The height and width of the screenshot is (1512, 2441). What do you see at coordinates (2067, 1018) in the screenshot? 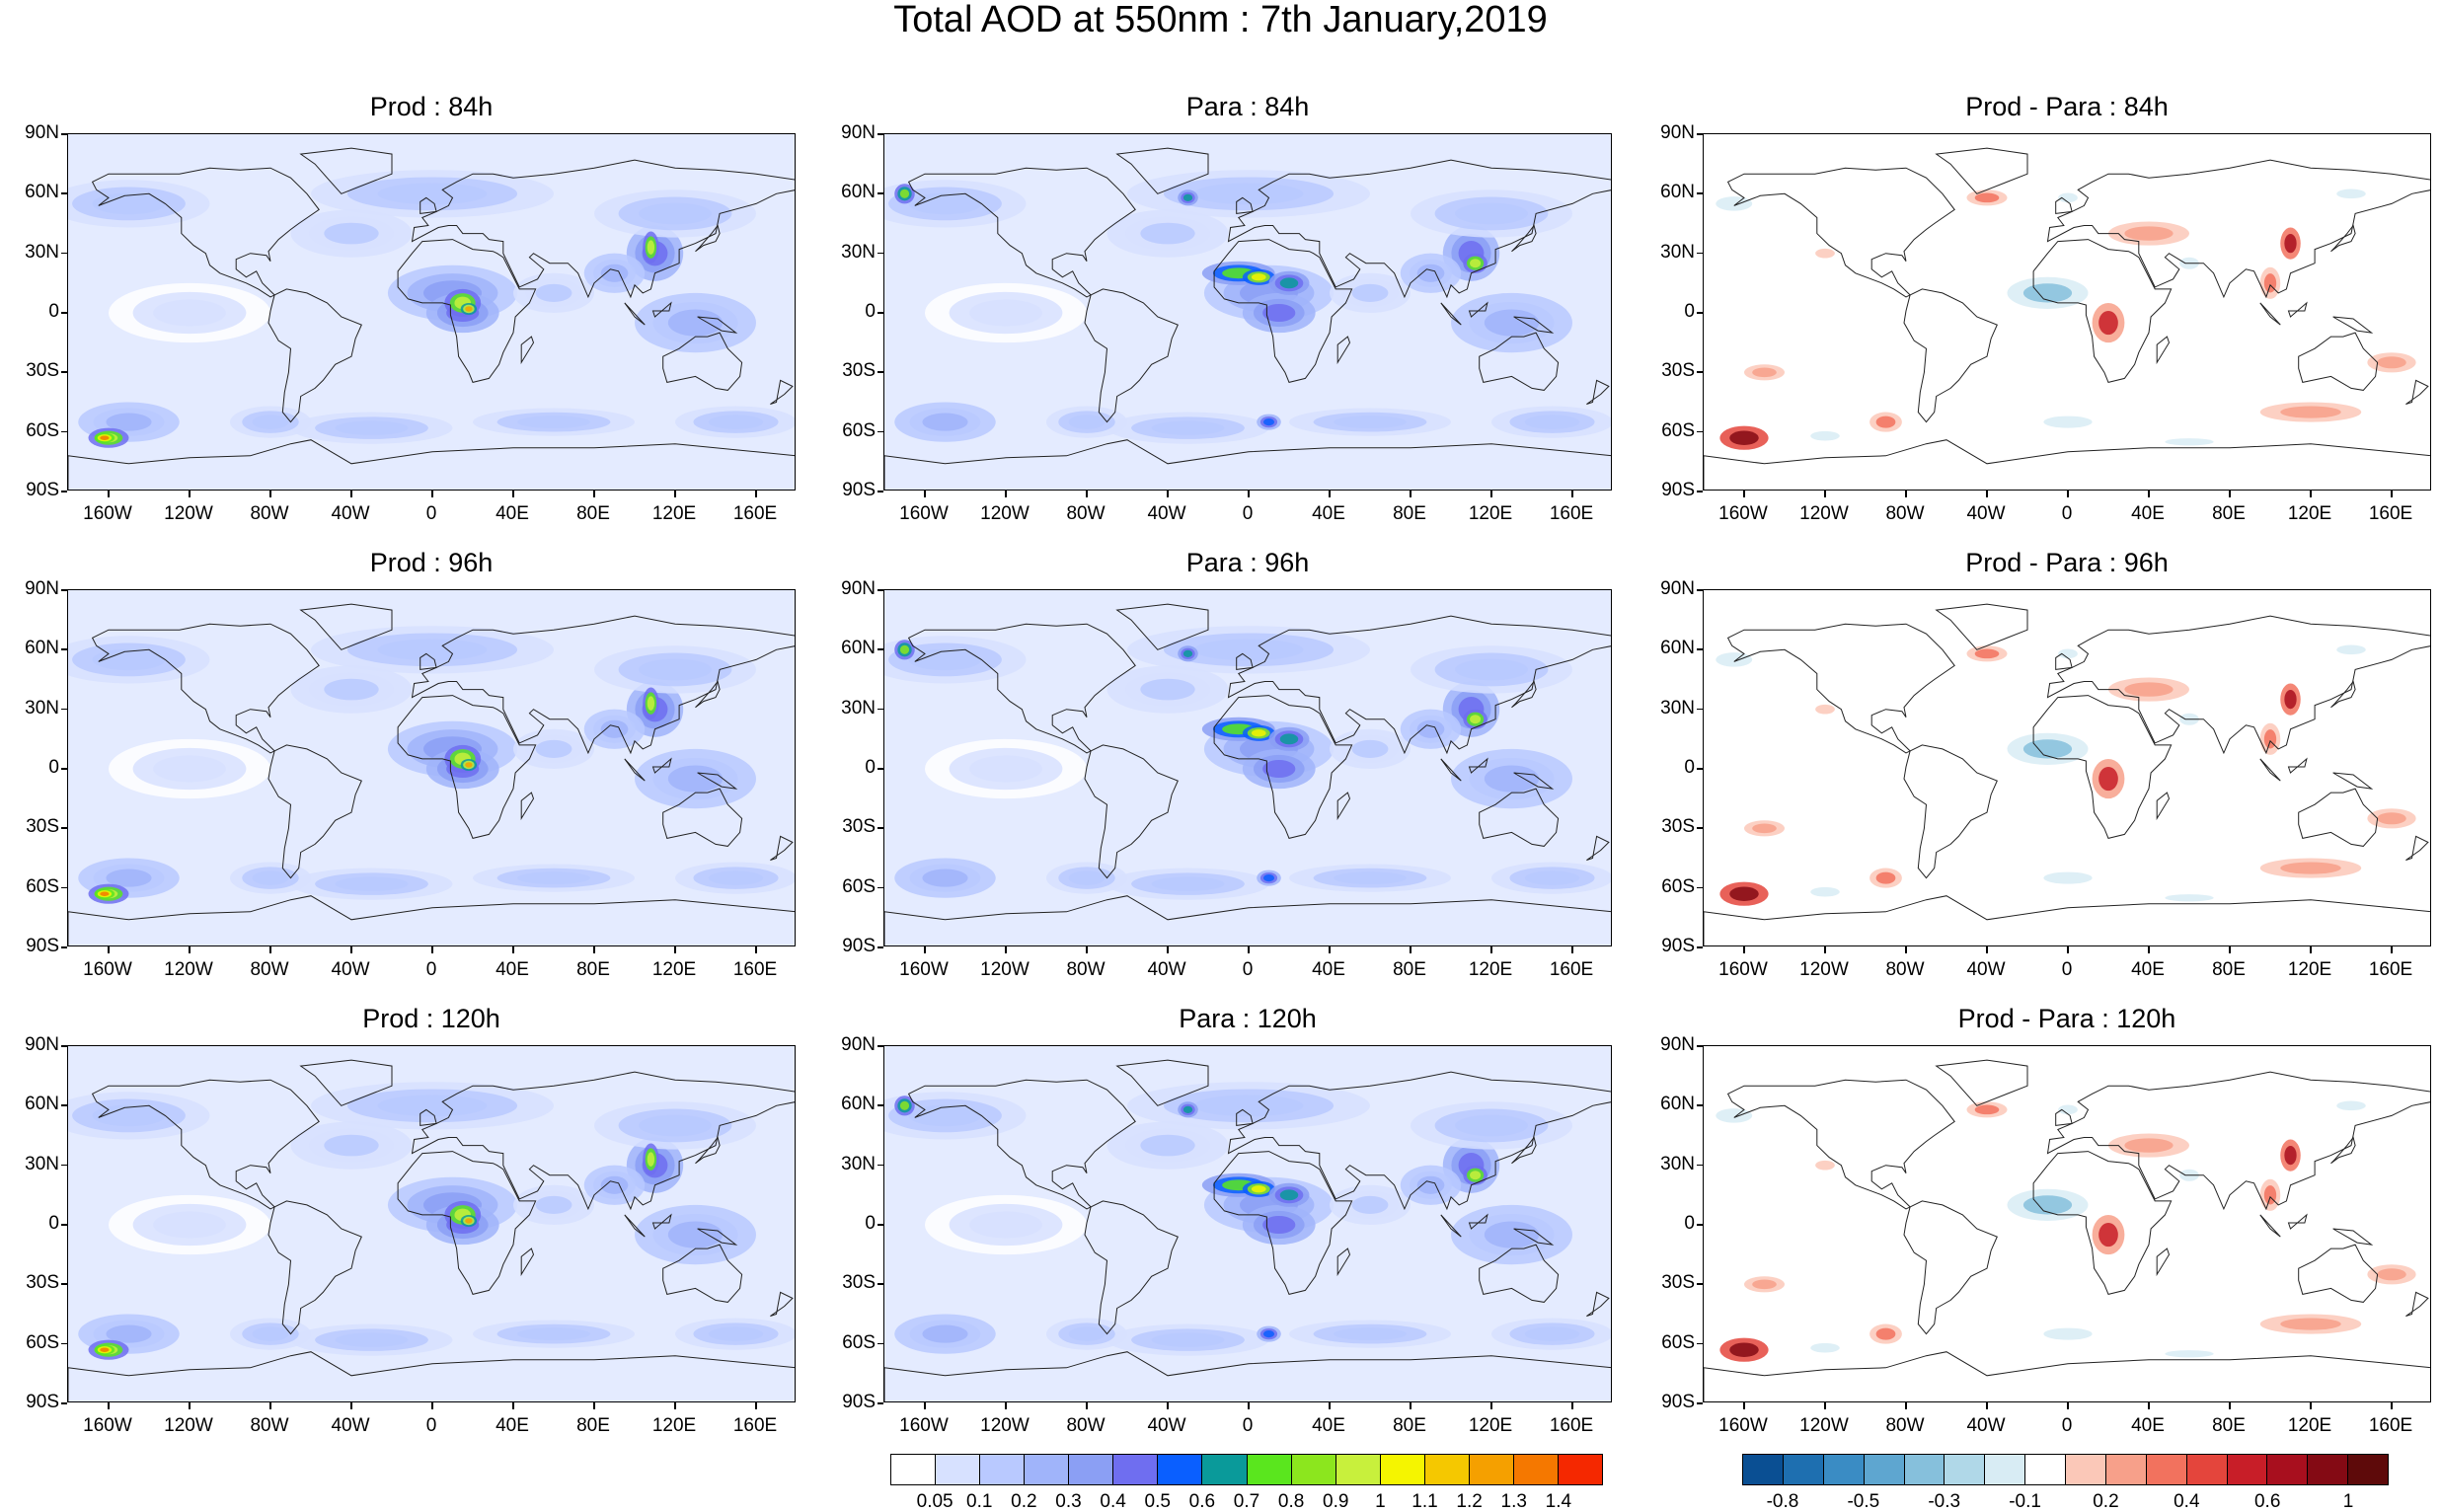
I see `panel-title: Prod - Para : 120h` at bounding box center [2067, 1018].